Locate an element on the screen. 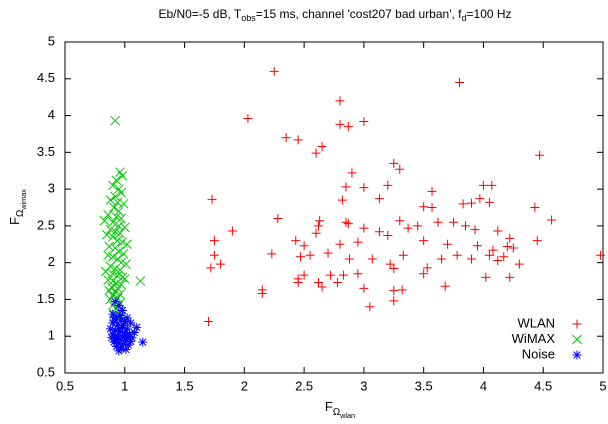 Image resolution: width=608 pixels, height=424 pixels. y-tick-label: 3 is located at coordinates (51, 188).